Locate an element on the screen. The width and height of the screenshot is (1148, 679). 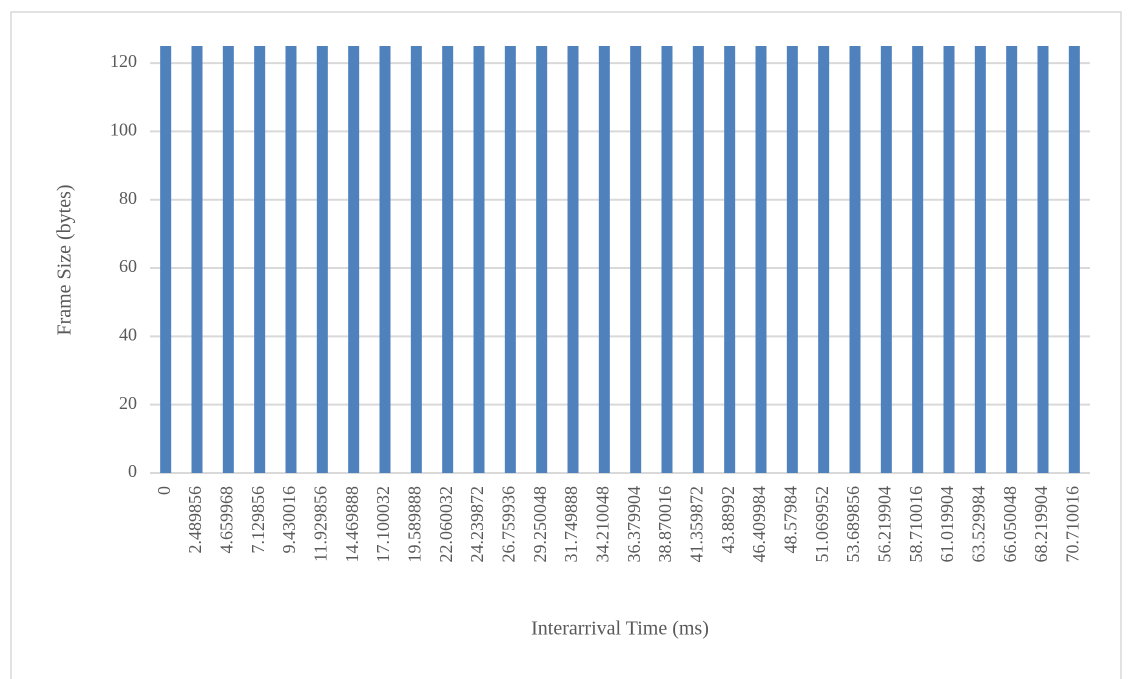
x-tick-label: 36.379904 is located at coordinates (634, 524).